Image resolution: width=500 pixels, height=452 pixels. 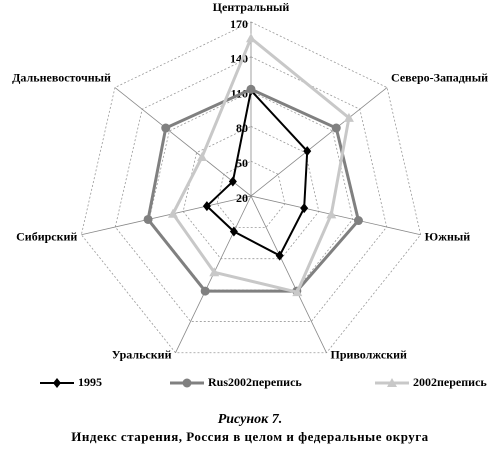 What do you see at coordinates (142, 355) in the screenshot?
I see `category-label: Уральский` at bounding box center [142, 355].